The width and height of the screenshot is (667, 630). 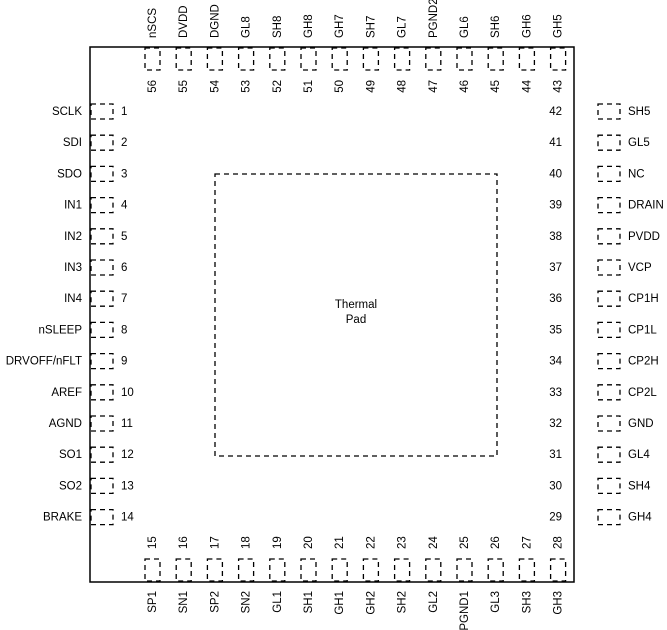 I want to click on pin-49: SH7 49, so click(x=371, y=54).